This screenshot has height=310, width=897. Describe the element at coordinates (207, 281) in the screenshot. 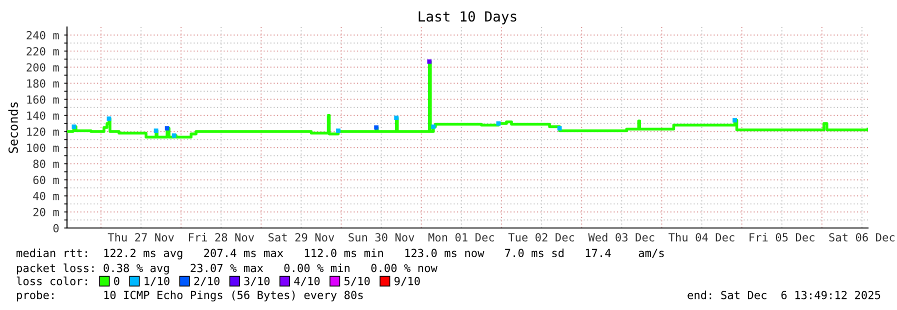

I see `legend-label: 2/10` at that location.